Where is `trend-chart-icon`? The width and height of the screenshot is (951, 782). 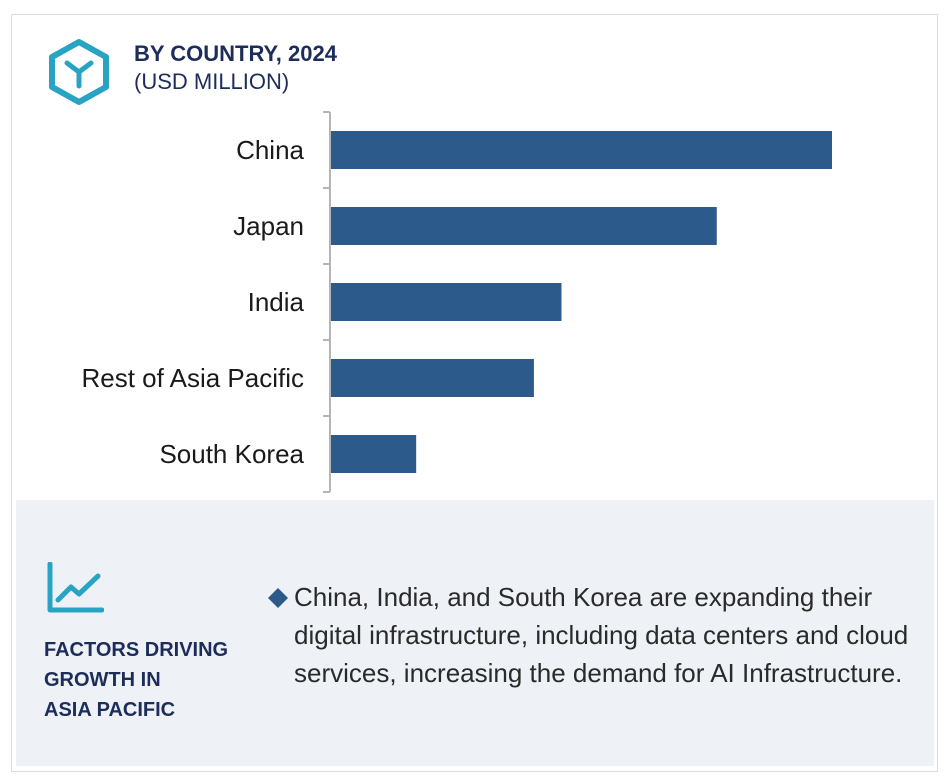
trend-chart-icon is located at coordinates (75, 587).